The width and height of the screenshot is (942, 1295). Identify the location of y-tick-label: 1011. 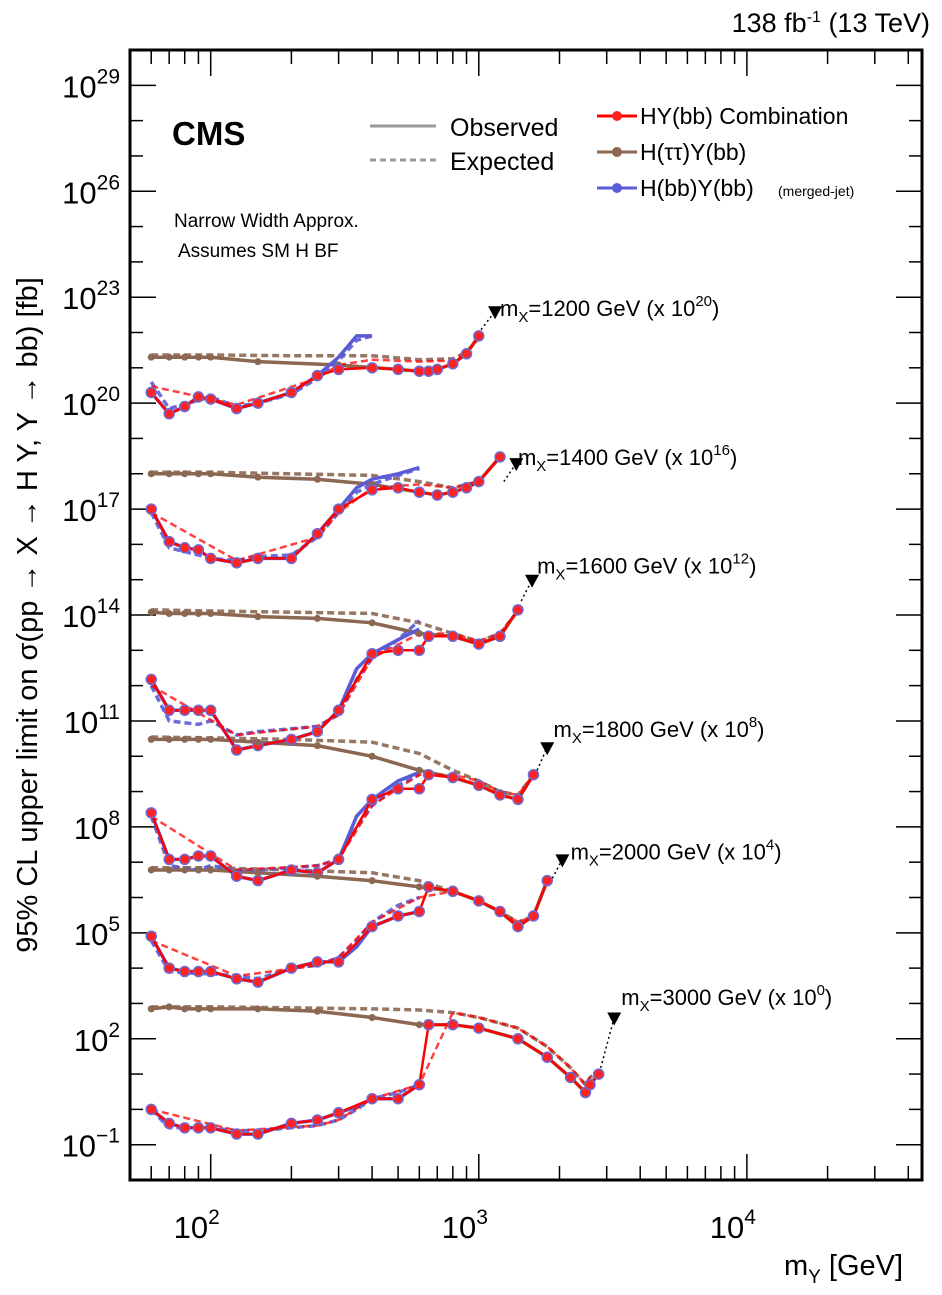
(92, 720).